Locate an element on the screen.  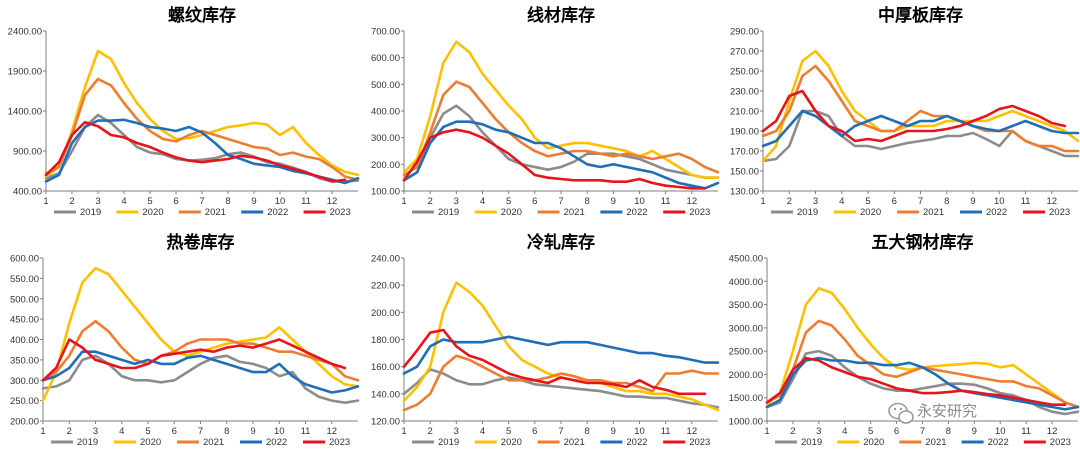
y-tick-label: 270.00 is located at coordinates (744, 52).